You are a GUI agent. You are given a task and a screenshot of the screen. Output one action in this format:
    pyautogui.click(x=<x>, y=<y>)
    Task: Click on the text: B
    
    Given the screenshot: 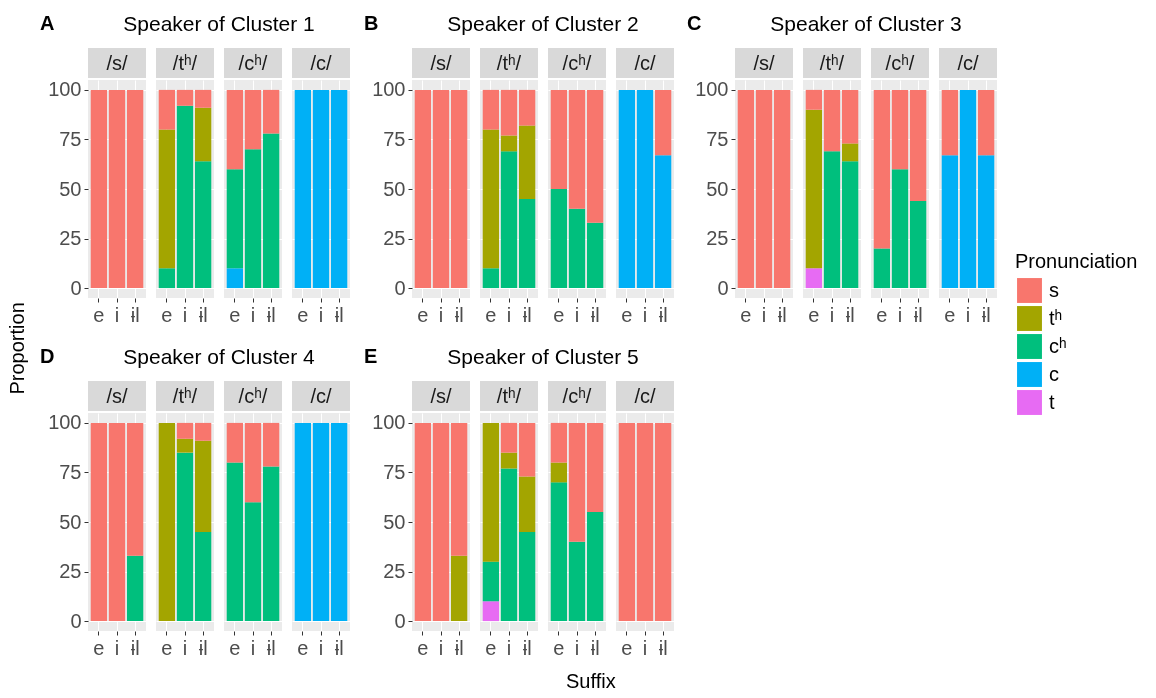 What is the action you would take?
    pyautogui.click(x=371, y=23)
    